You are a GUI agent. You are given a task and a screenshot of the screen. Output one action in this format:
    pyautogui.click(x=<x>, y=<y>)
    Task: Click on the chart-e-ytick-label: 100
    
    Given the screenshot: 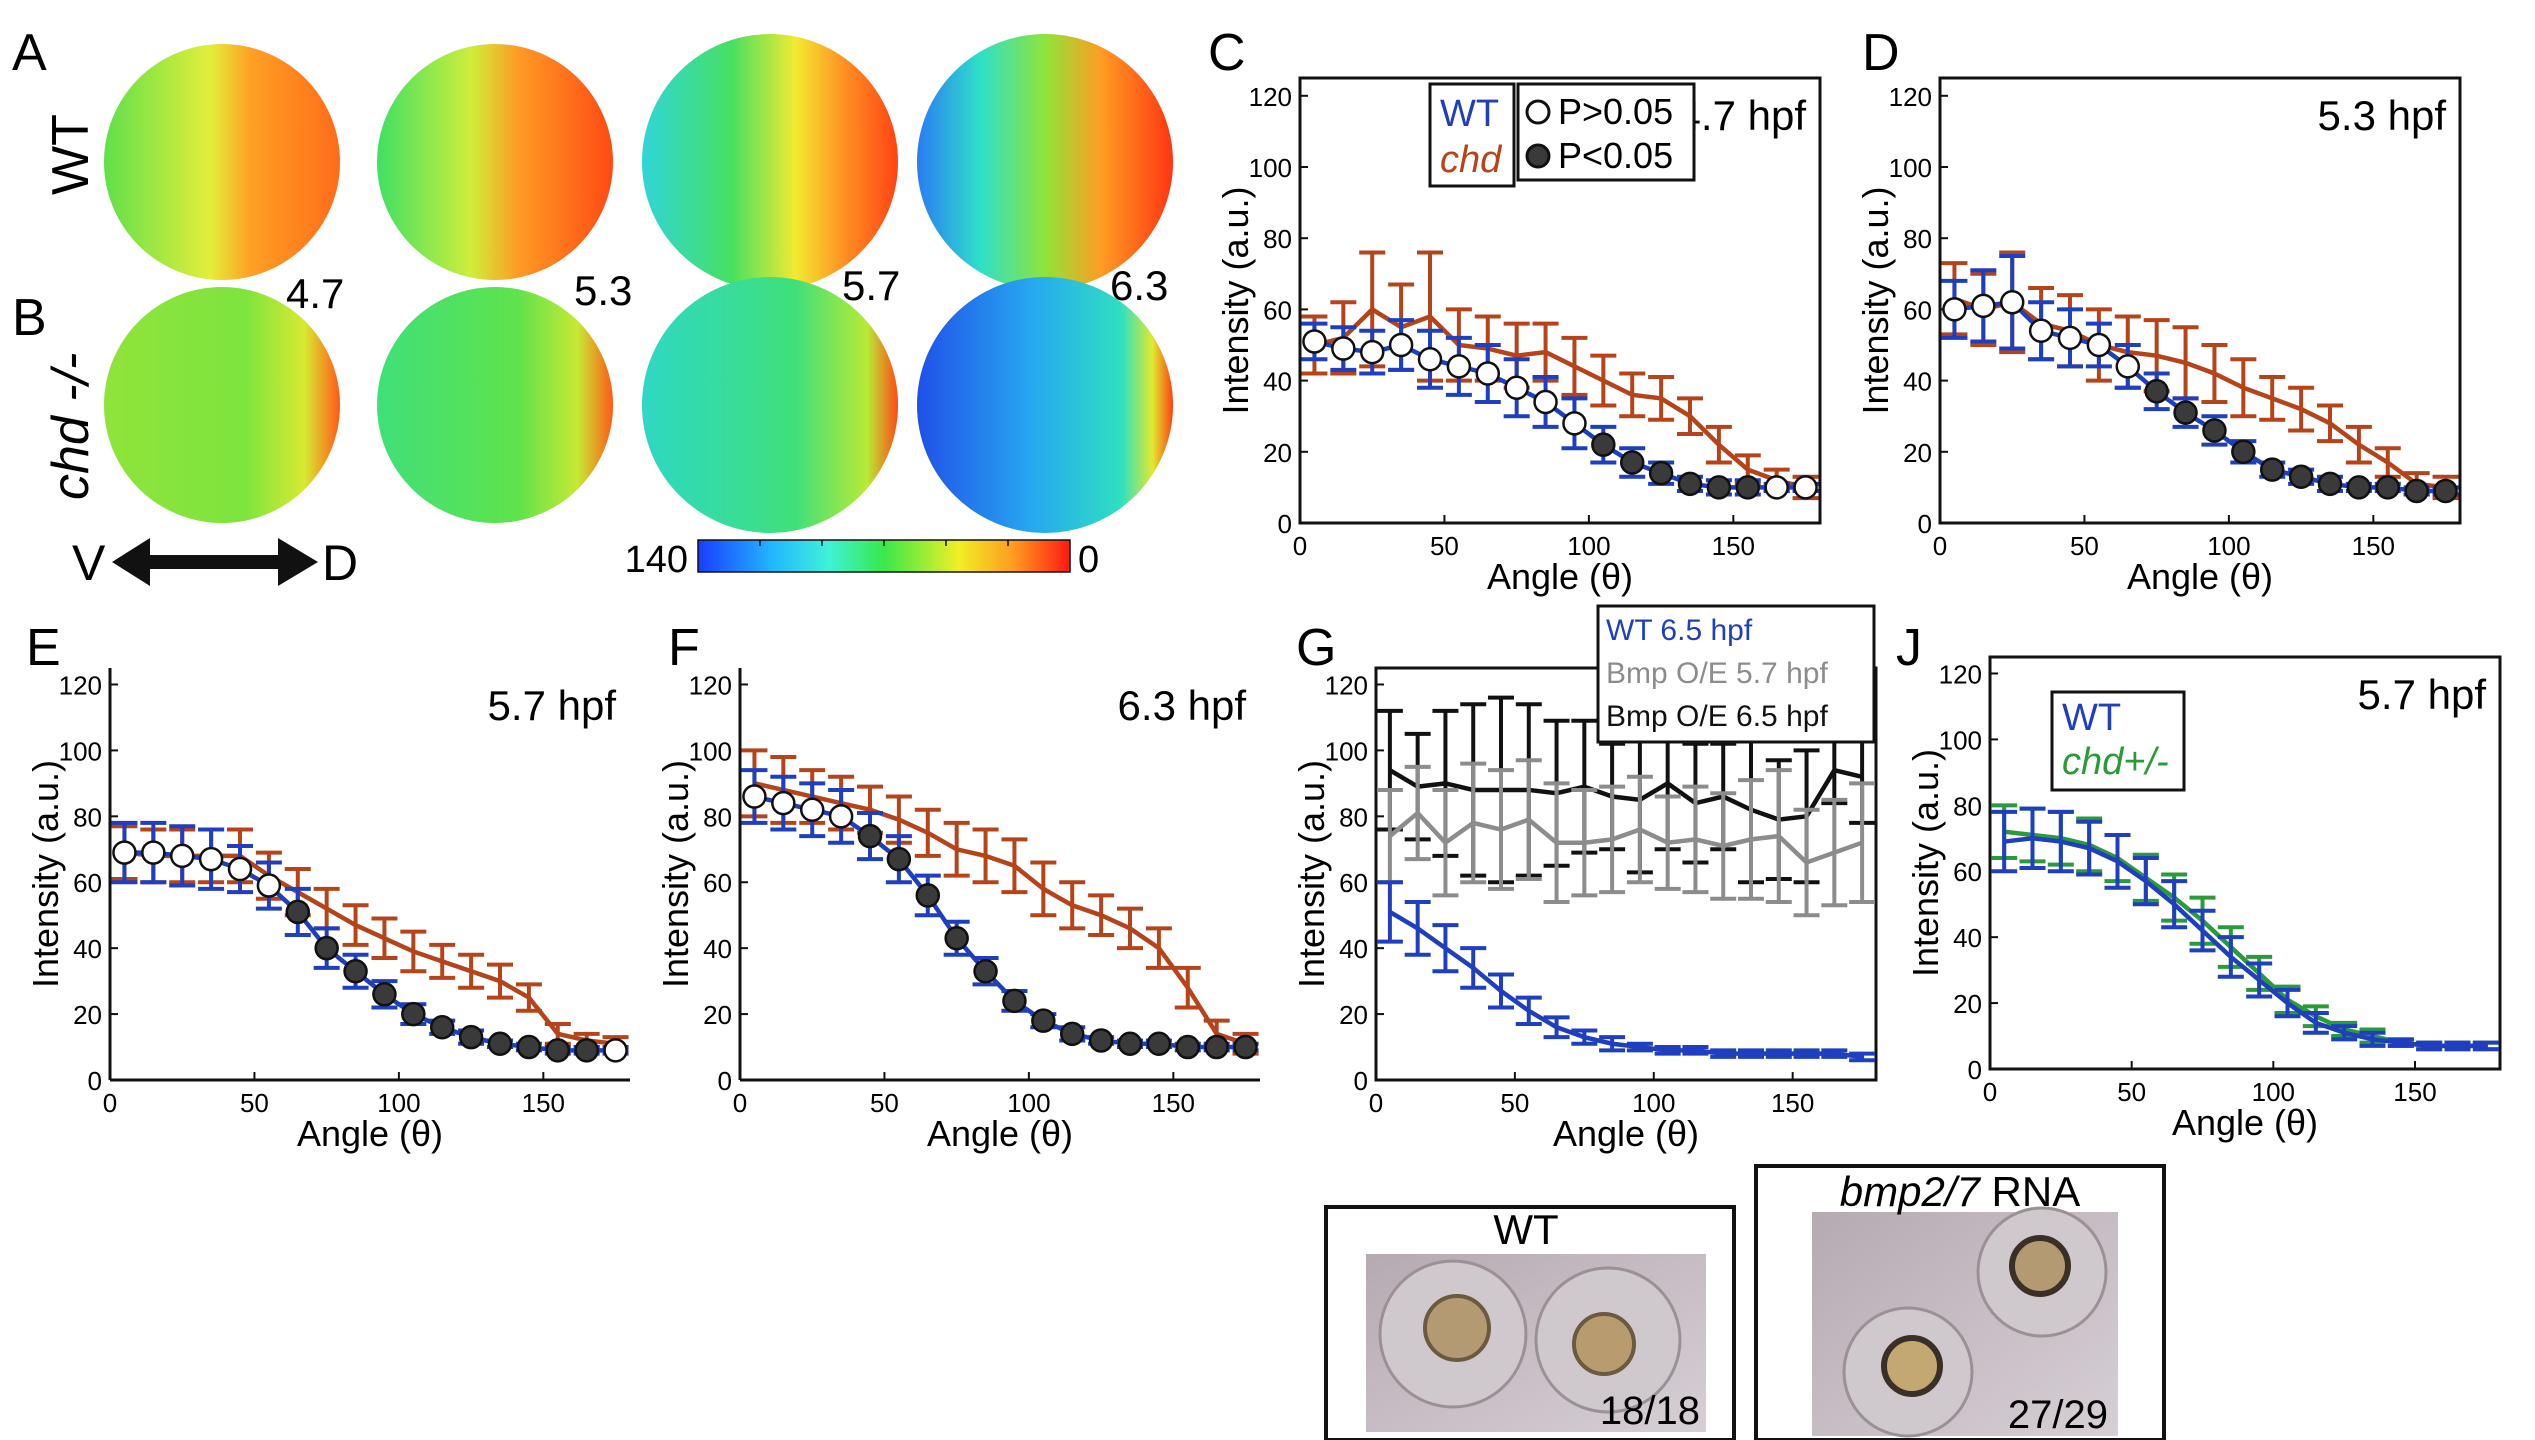 What is the action you would take?
    pyautogui.click(x=80, y=751)
    